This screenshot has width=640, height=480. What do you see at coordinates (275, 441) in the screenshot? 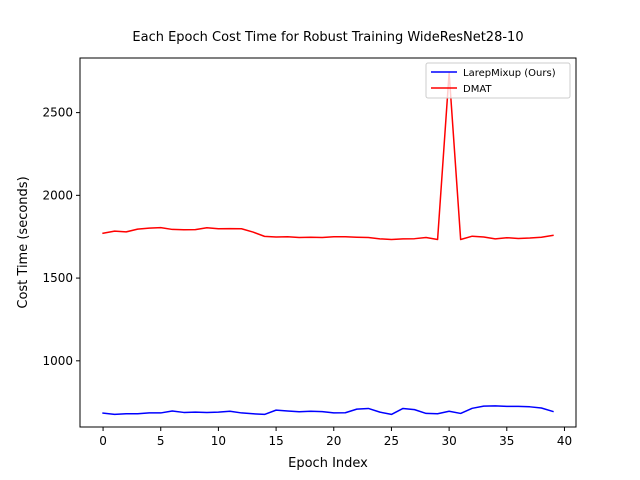
I see `x-tick-label: 15` at bounding box center [275, 441].